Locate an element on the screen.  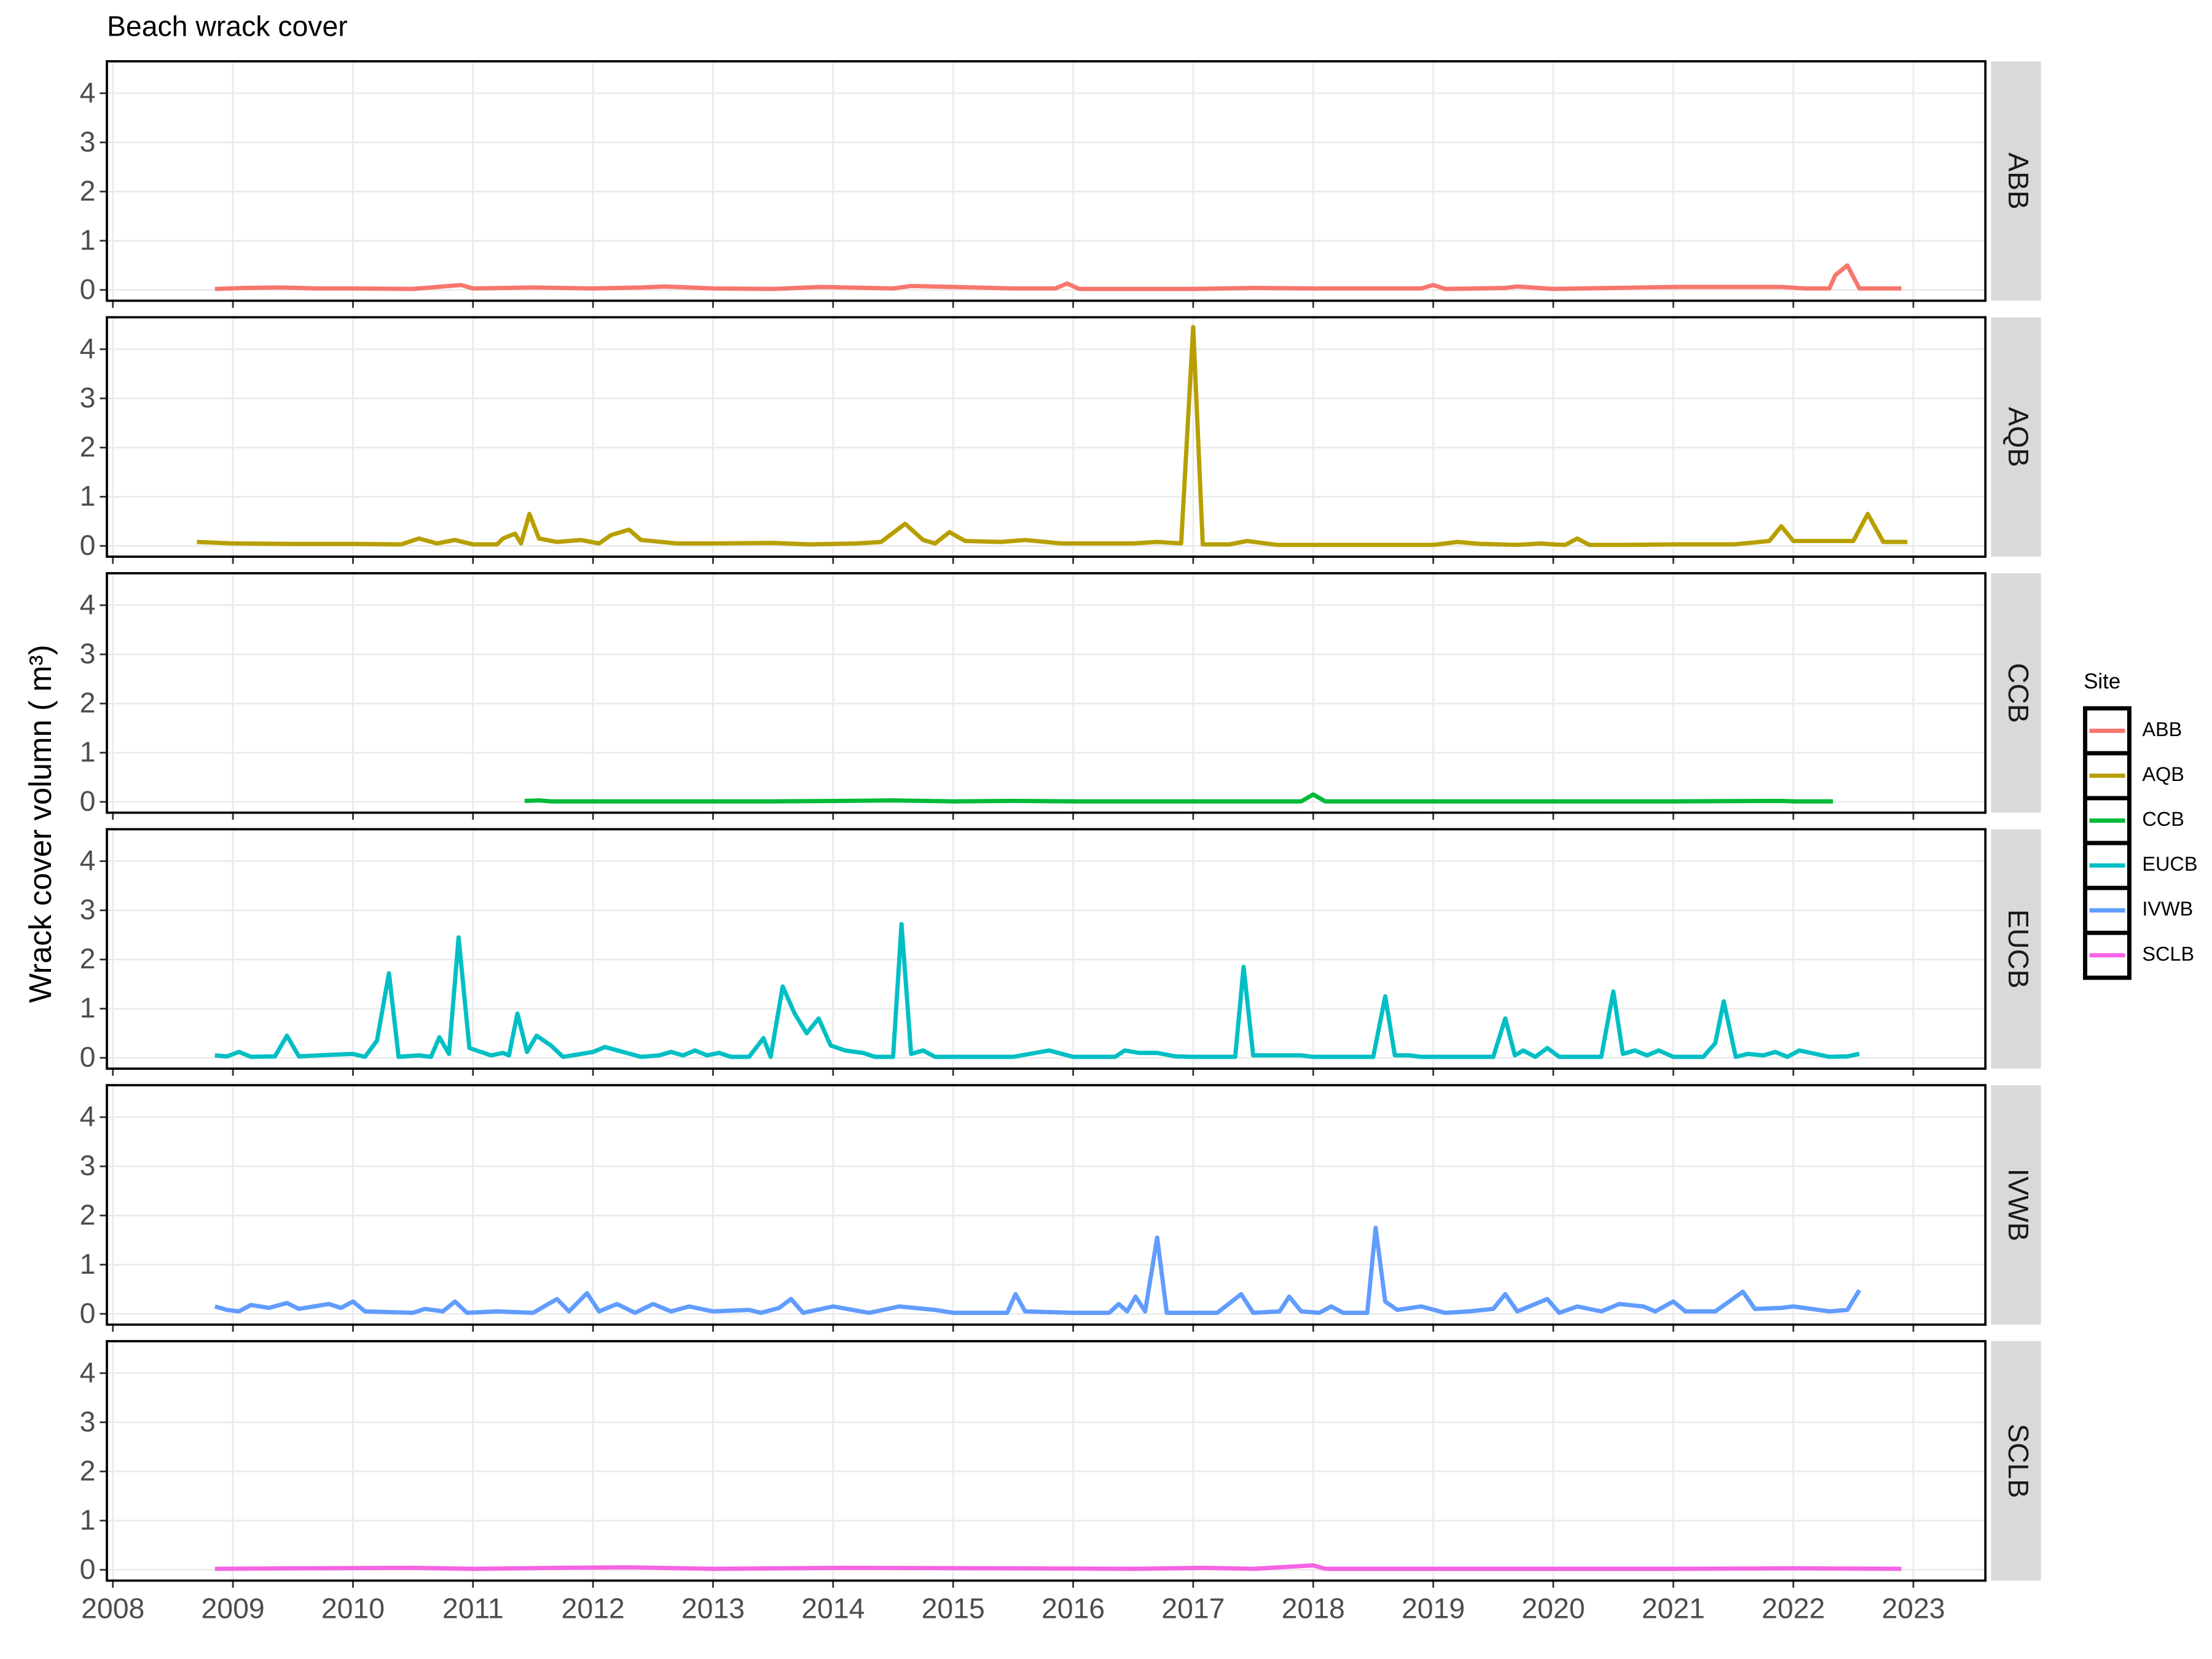
legend-label: EUCB is located at coordinates (2169, 864).